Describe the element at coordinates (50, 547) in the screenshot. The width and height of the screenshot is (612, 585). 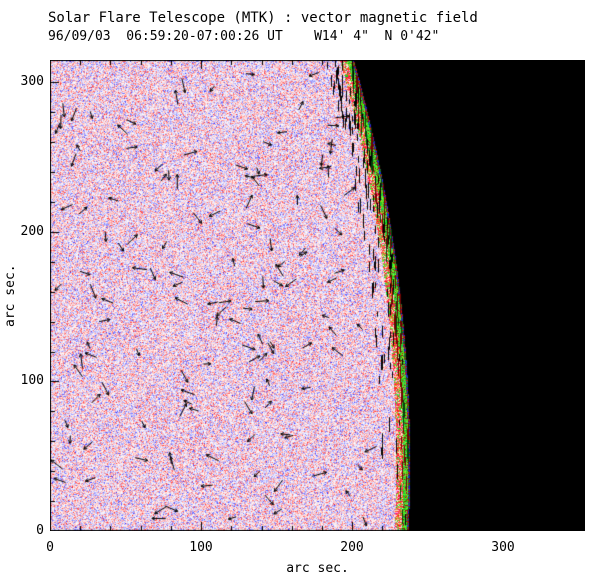
I see `x-tick-label-0: 0` at that location.